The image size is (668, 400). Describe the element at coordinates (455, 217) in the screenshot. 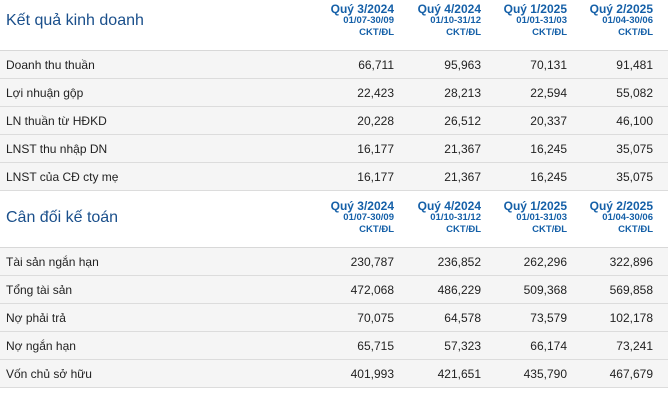

I see `balance-col-range: 01/10-31/12` at that location.